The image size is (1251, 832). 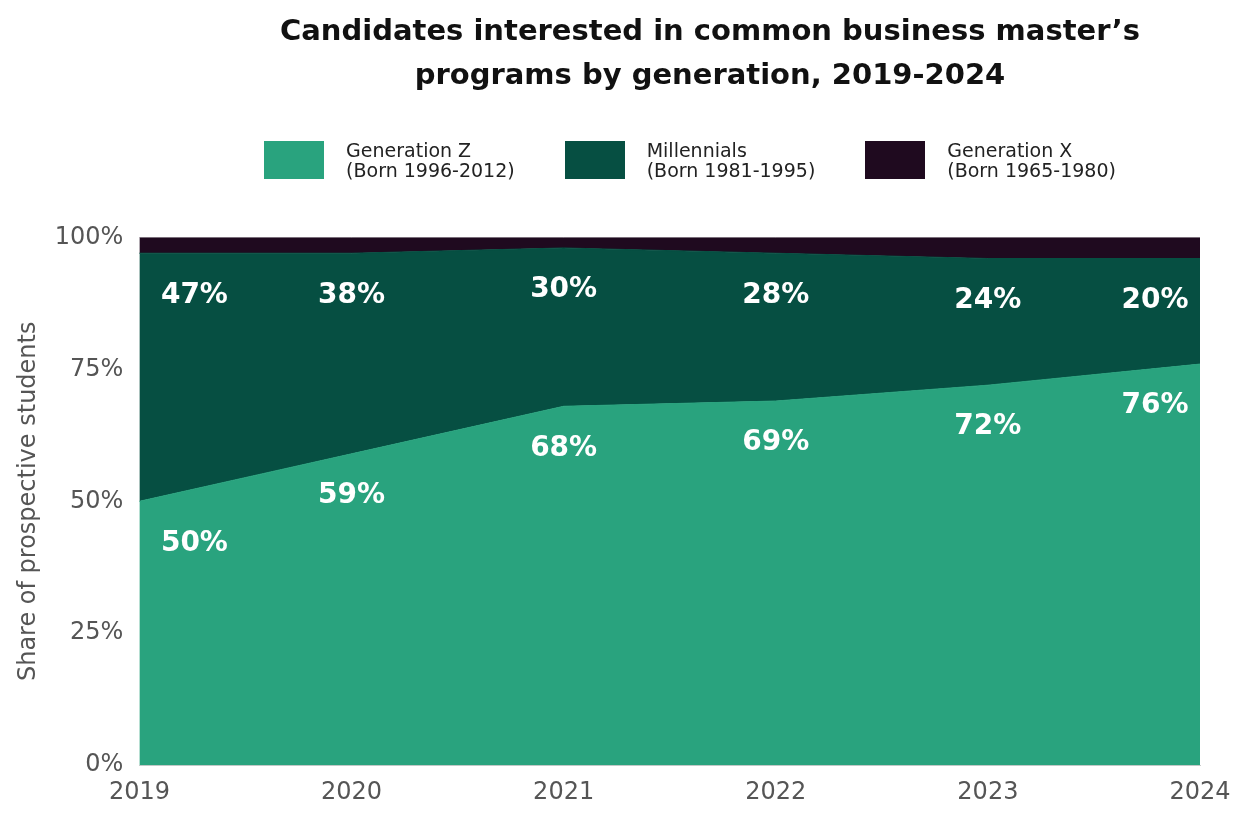 I want to click on y-tick-label: 75%, so click(x=97, y=367).